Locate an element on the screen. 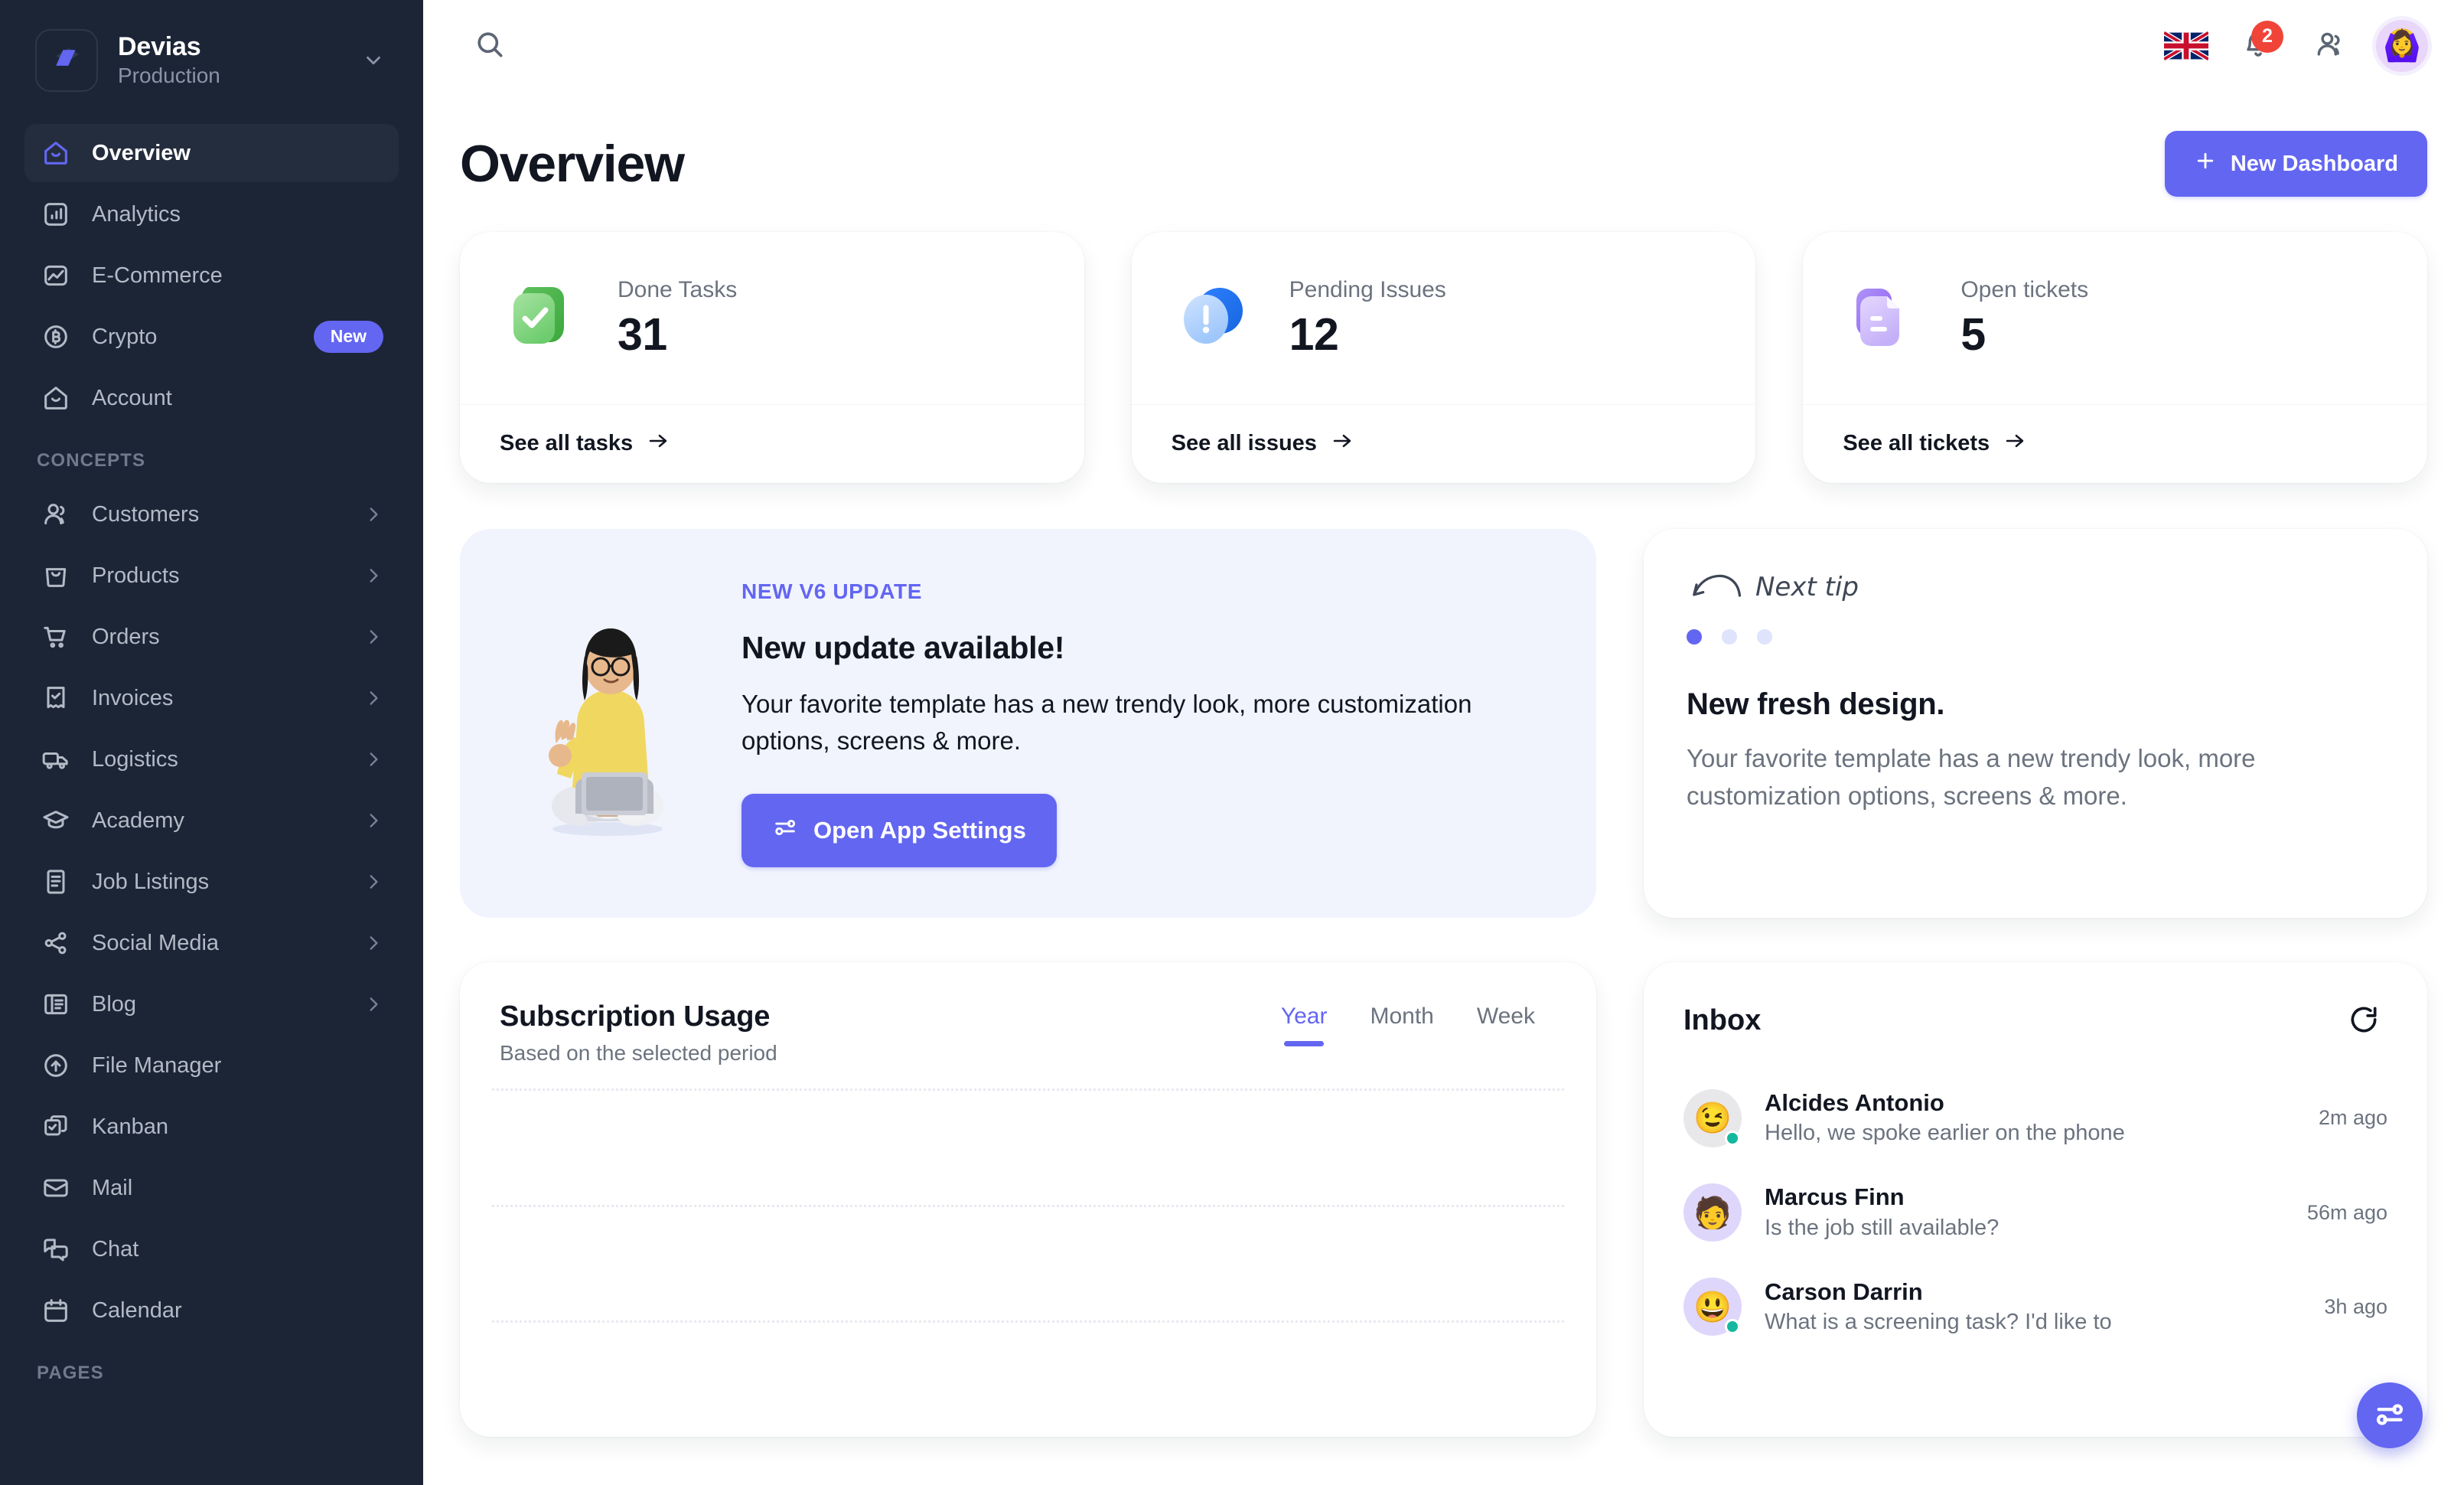  sidebar-item-analytics: Analytics is located at coordinates (211, 214).